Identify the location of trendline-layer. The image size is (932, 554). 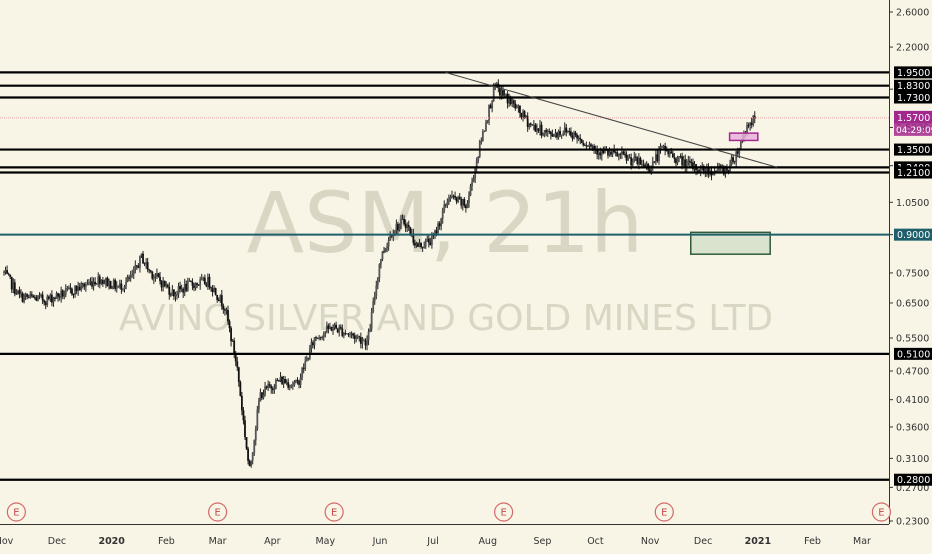
(611, 119).